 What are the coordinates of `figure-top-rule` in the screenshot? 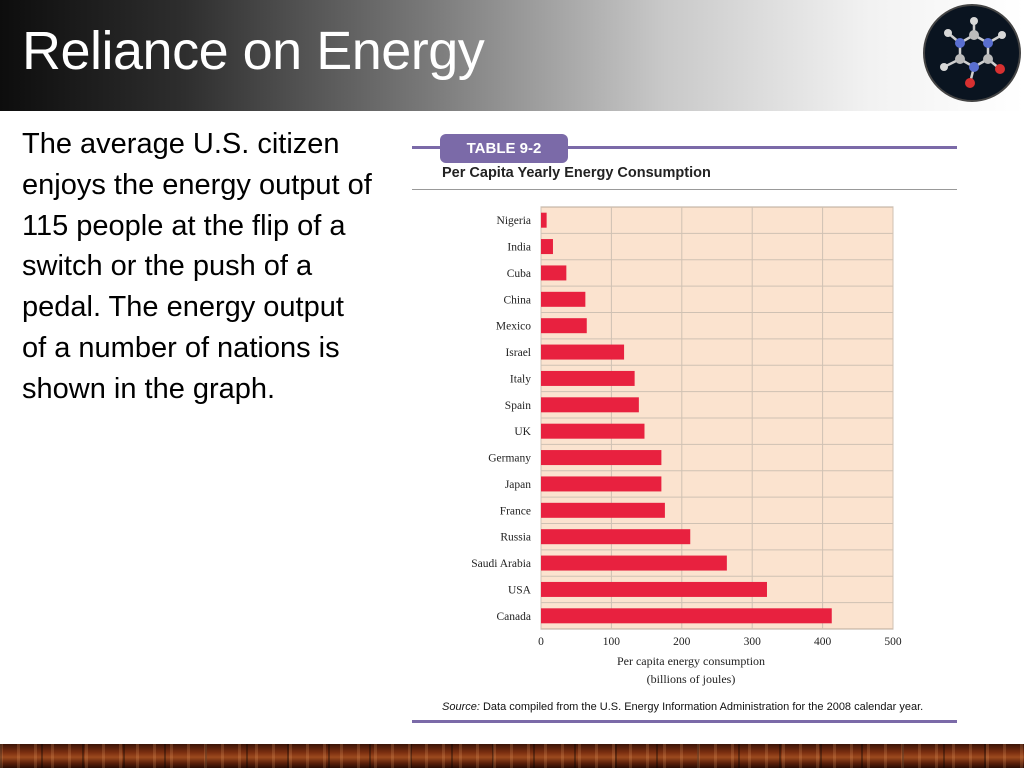 It's located at (684, 147).